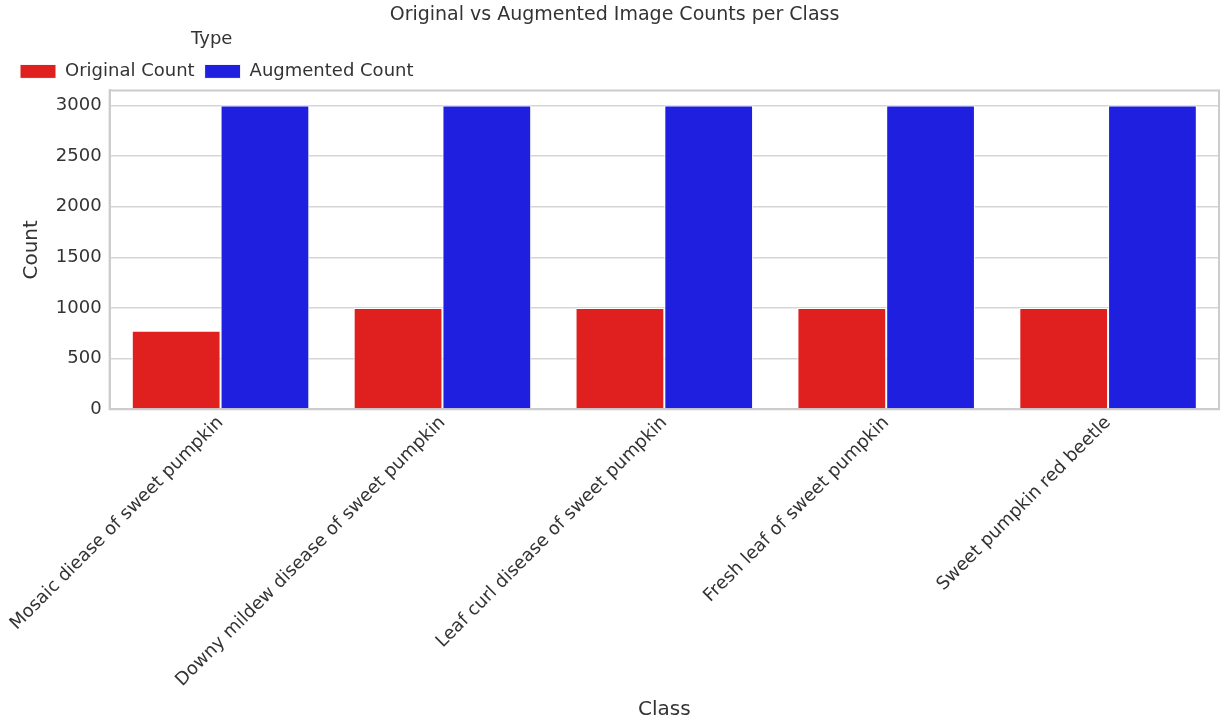 This screenshot has width=1225, height=726. What do you see at coordinates (211, 38) in the screenshot?
I see `legend-title: Type` at bounding box center [211, 38].